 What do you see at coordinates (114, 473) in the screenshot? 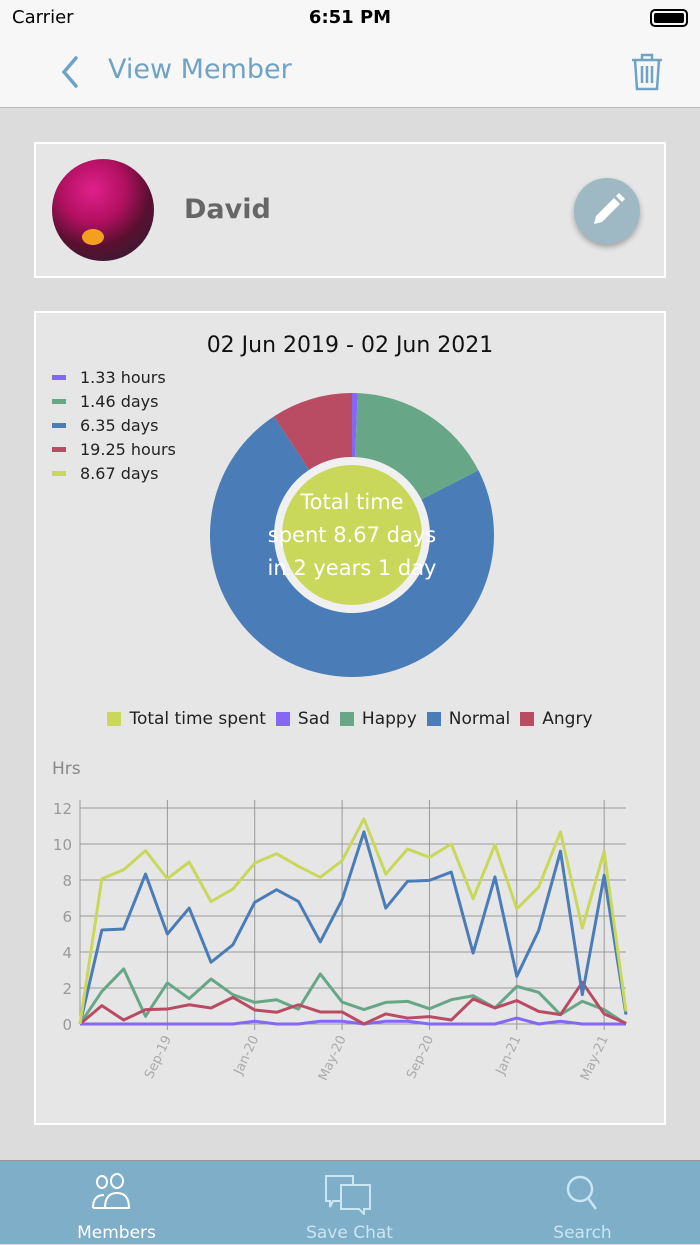
I see `legend-item: 8.67 days` at bounding box center [114, 473].